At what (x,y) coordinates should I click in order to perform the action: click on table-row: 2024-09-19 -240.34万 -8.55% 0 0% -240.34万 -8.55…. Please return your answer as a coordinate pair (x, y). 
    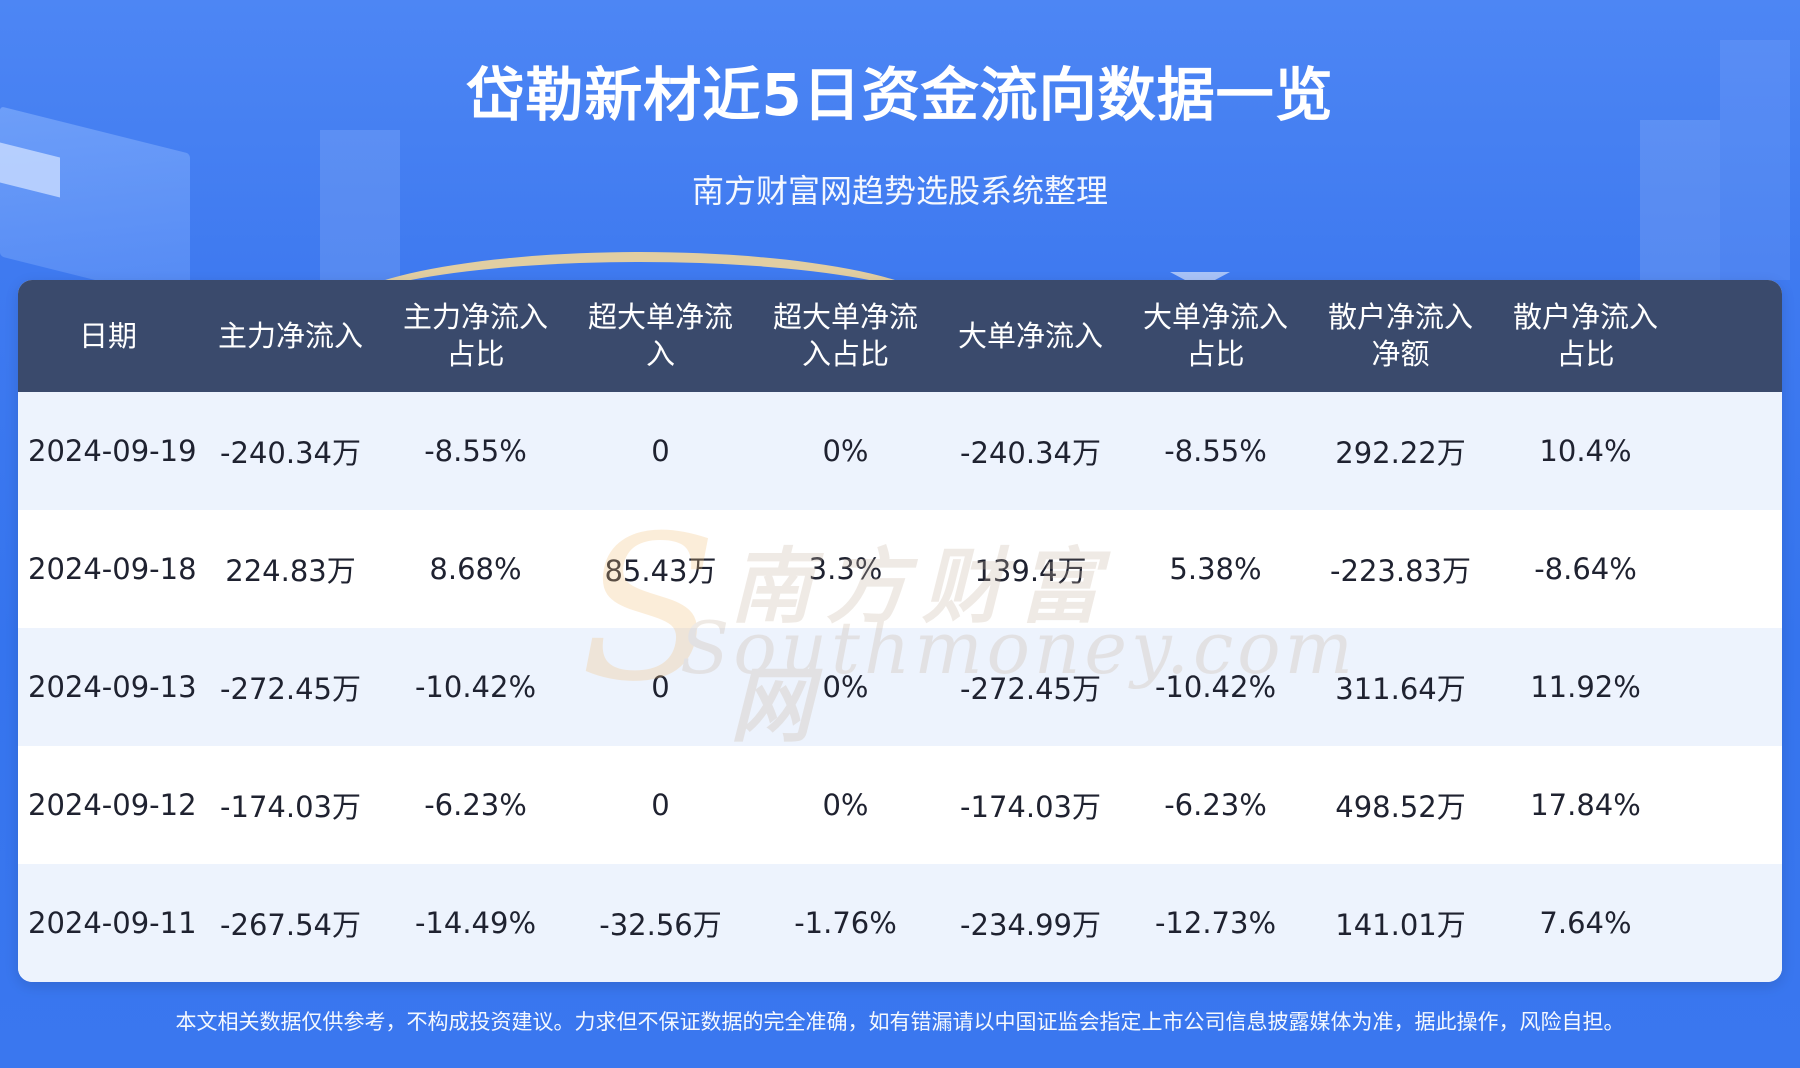
    Looking at the image, I should click on (900, 451).